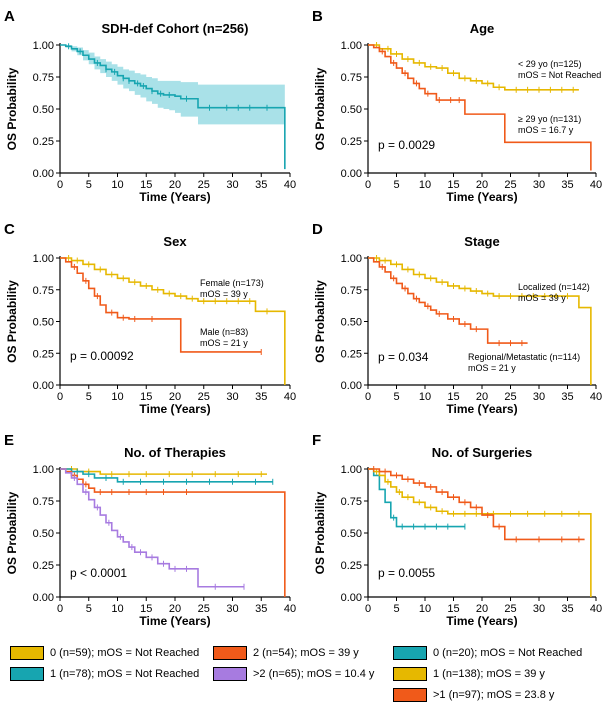 The width and height of the screenshot is (610, 710). What do you see at coordinates (317, 16) in the screenshot?
I see `panel-letter: B` at bounding box center [317, 16].